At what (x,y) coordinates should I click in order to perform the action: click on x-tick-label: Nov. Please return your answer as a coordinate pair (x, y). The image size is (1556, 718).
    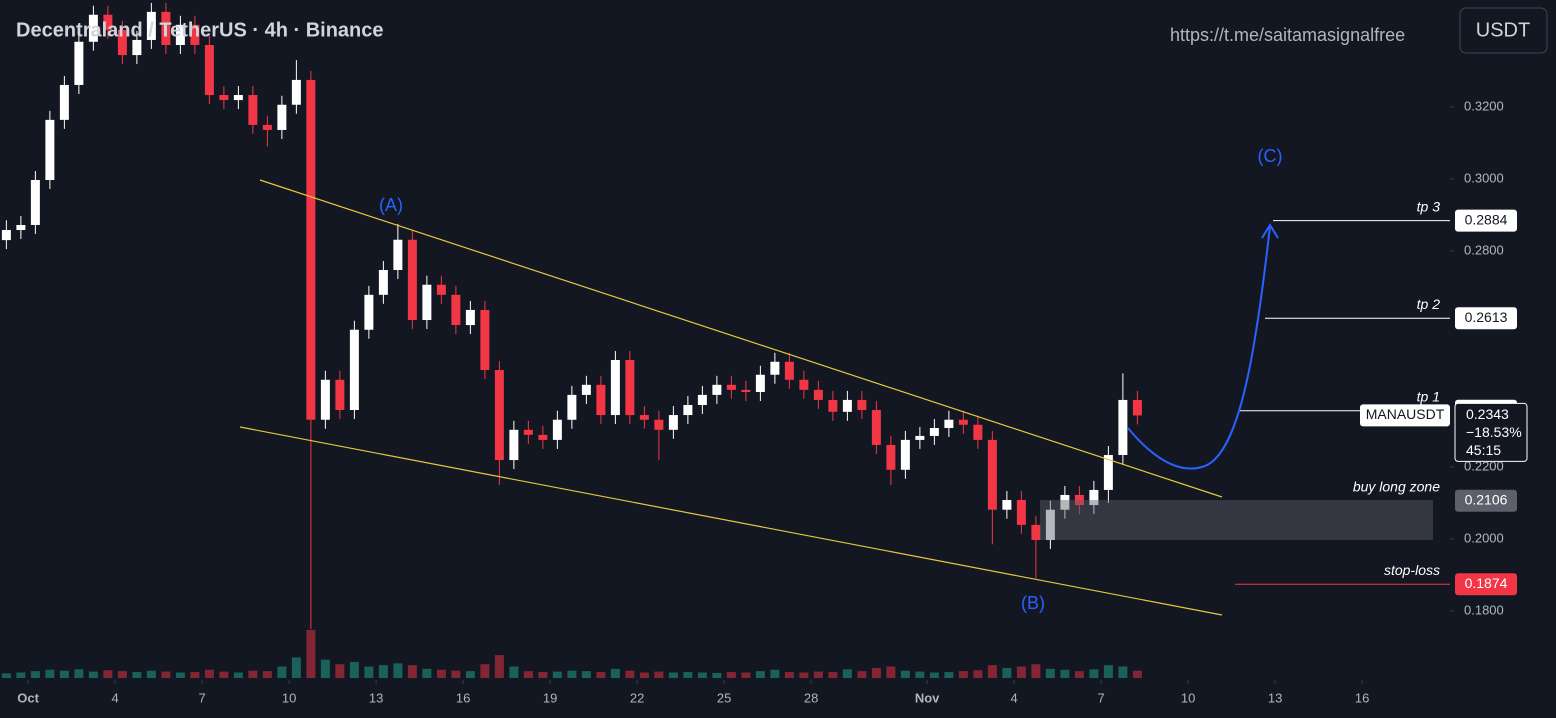
    Looking at the image, I should click on (927, 697).